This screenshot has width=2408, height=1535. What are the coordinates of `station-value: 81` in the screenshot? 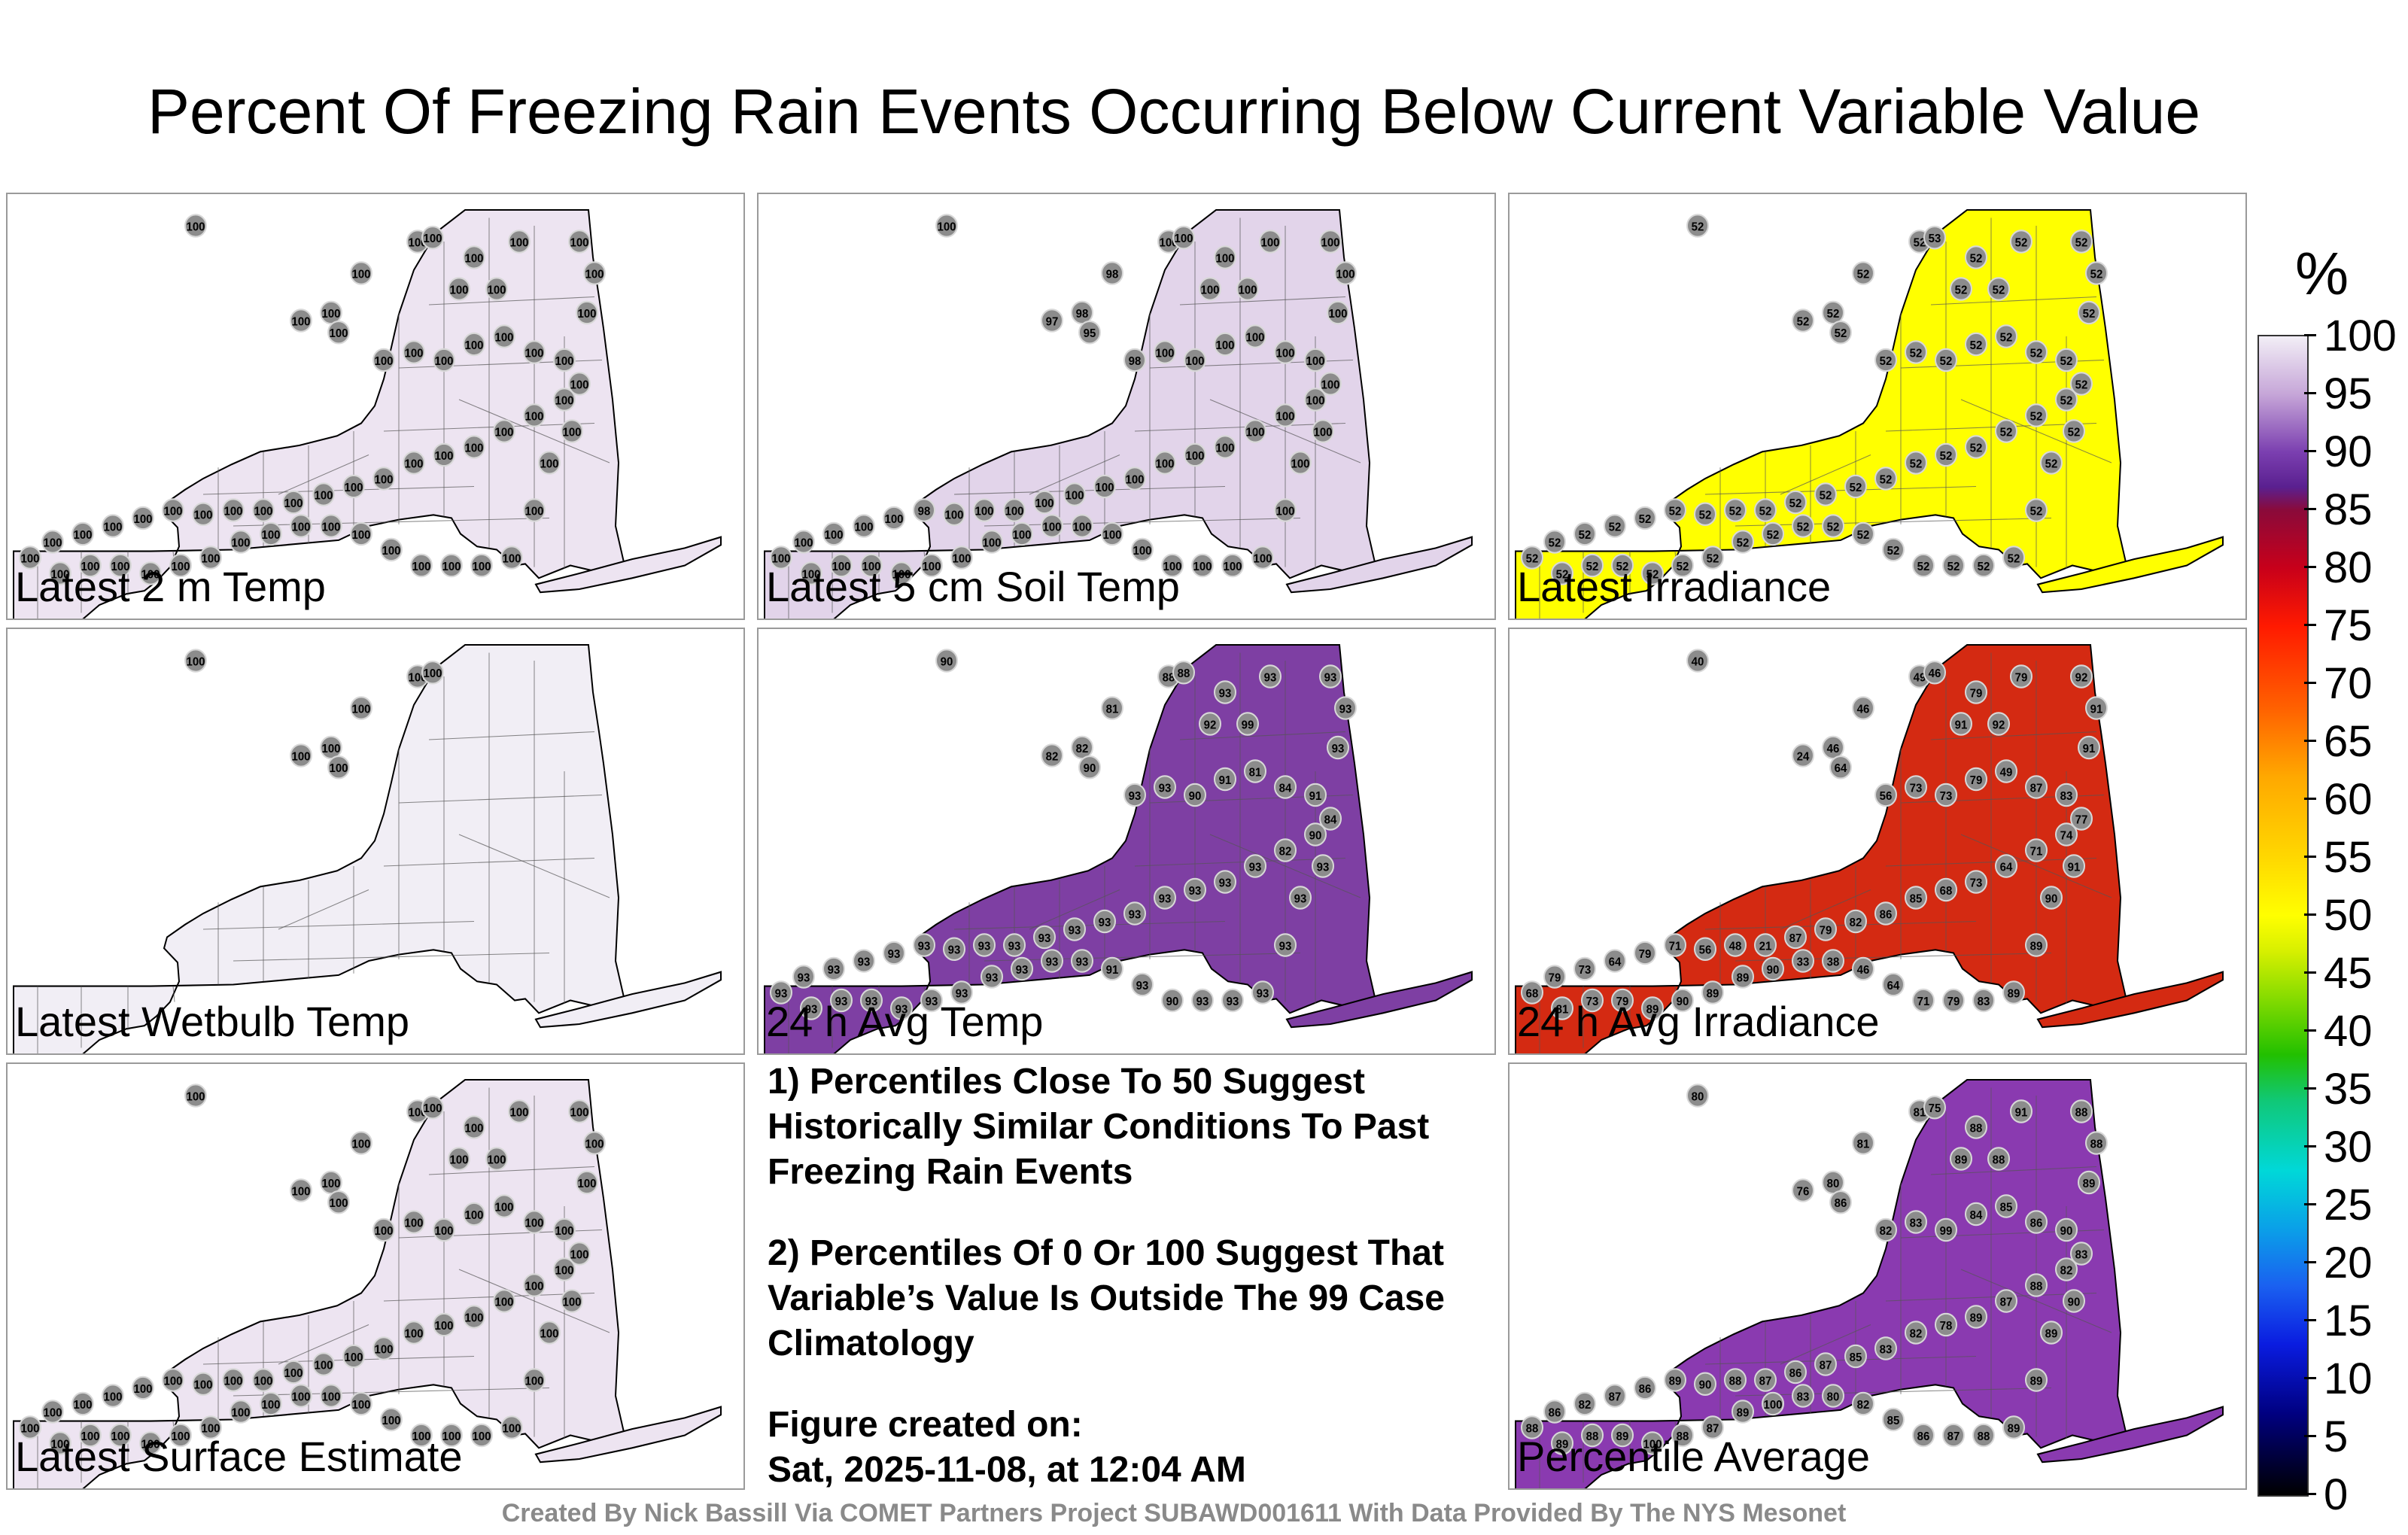 It's located at (1112, 709).